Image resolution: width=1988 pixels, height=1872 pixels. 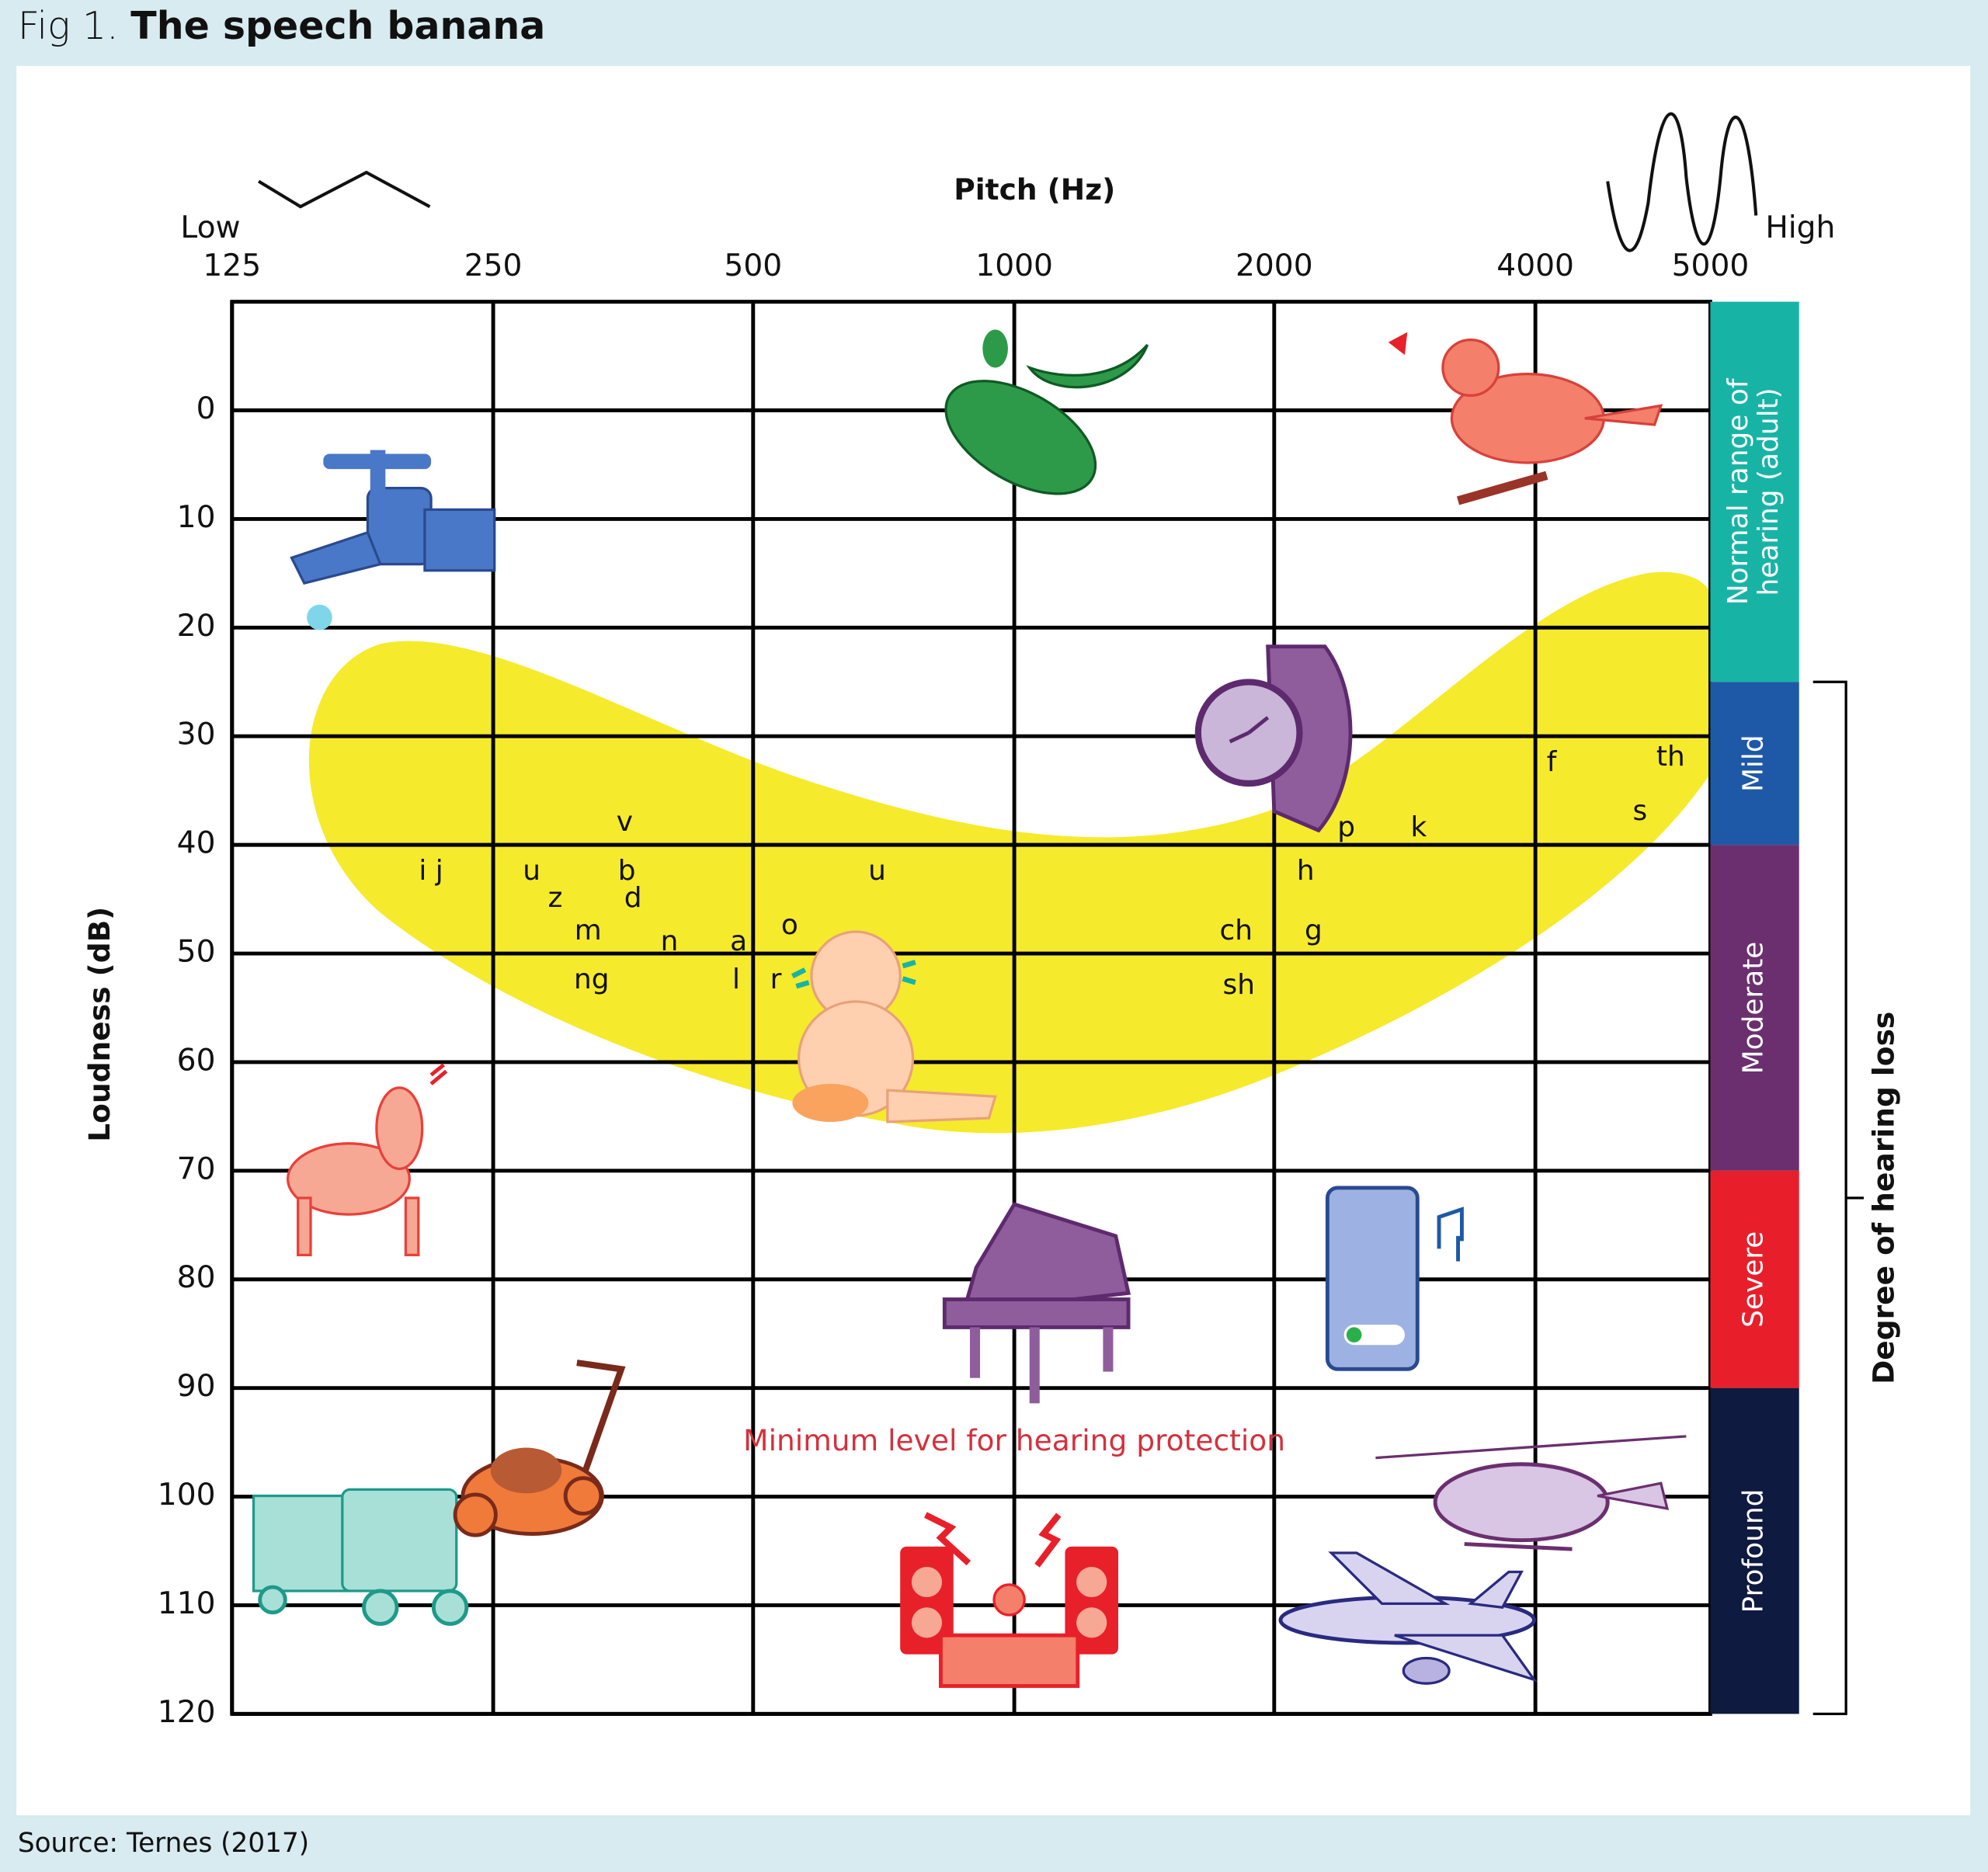 I want to click on band-label: Profound, so click(x=1754, y=1551).